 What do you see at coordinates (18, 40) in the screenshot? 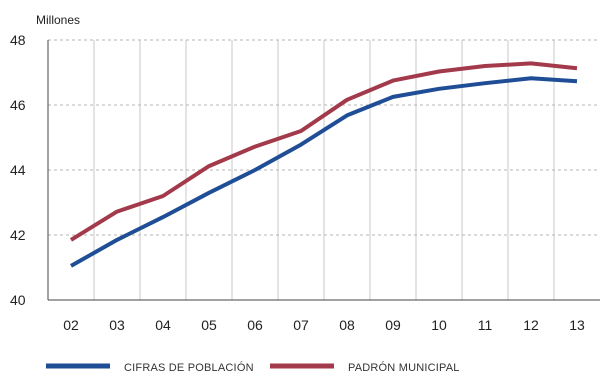
I see `y-tick-label: 48` at bounding box center [18, 40].